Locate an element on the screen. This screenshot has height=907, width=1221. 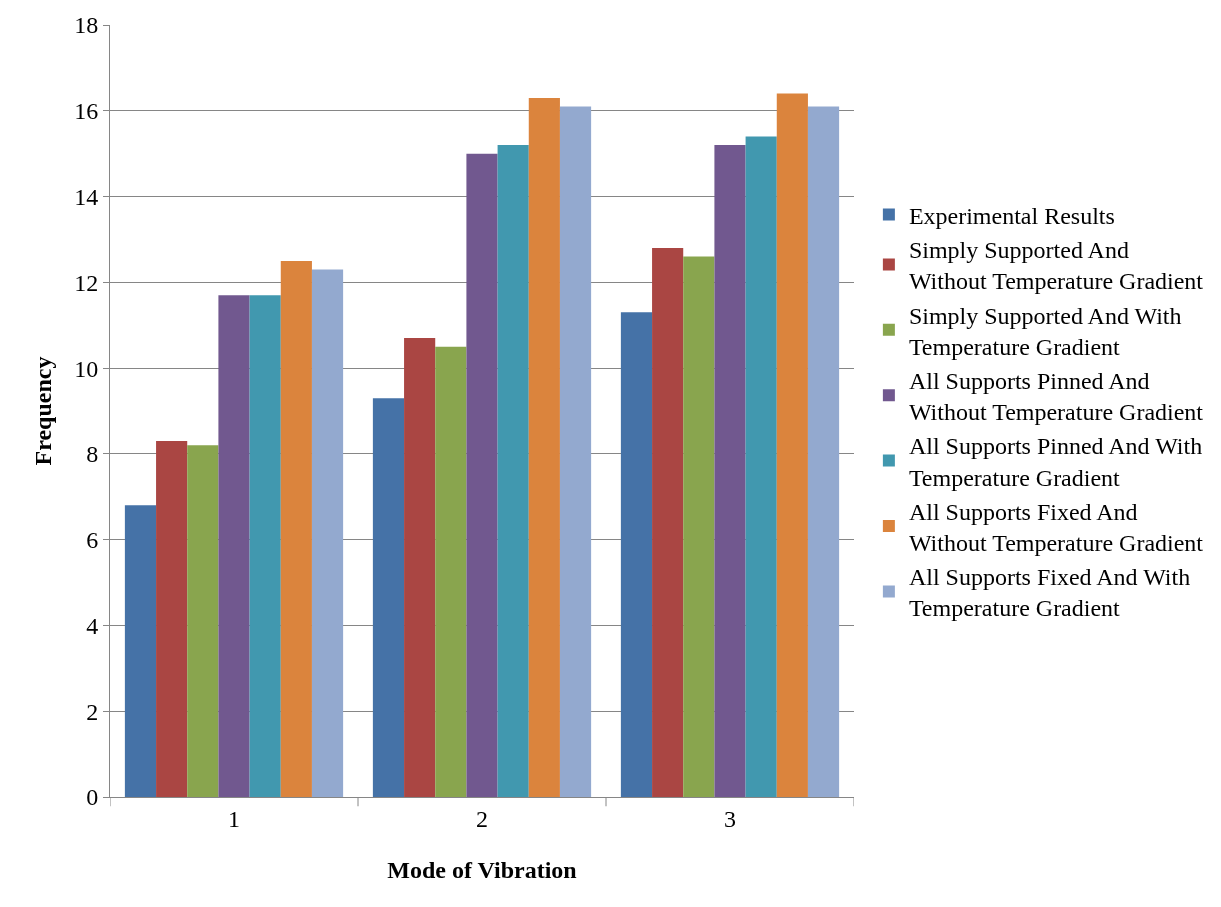
legend-label: All Supports Fixed And Without Temperature Gradient is located at coordinates (1056, 527).